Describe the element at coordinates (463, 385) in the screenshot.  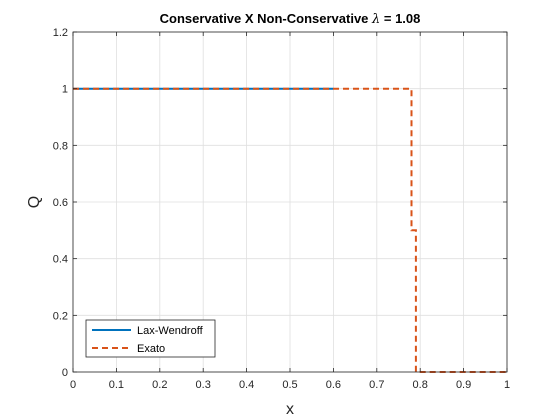
I see `x-tick-label: 0.9` at that location.